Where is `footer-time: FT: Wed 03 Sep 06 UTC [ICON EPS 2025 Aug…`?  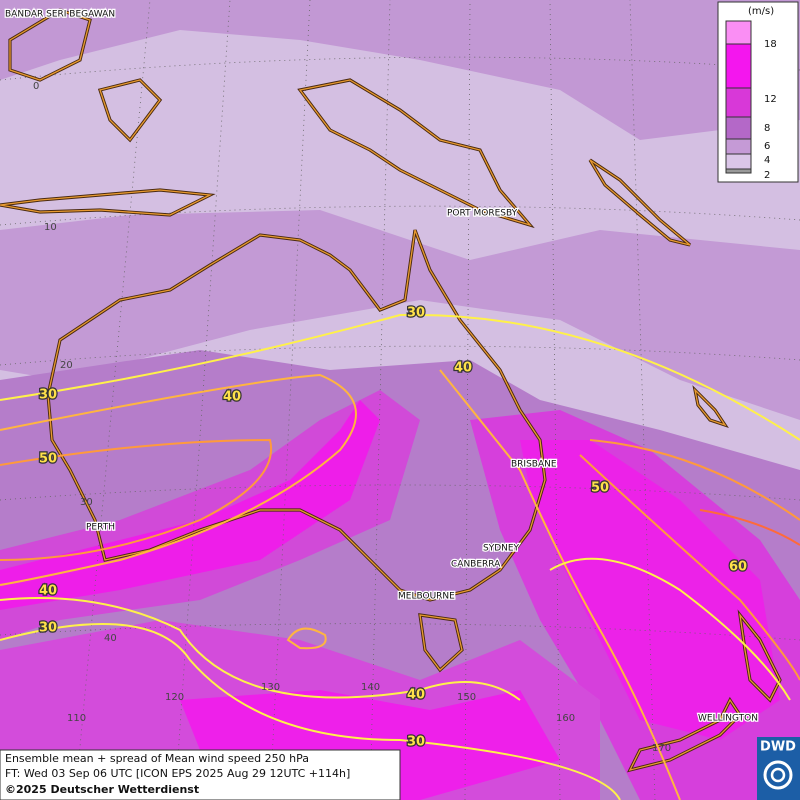
footer-time: FT: Wed 03 Sep 06 UTC [ICON EPS 2025 Aug… is located at coordinates (177, 773).